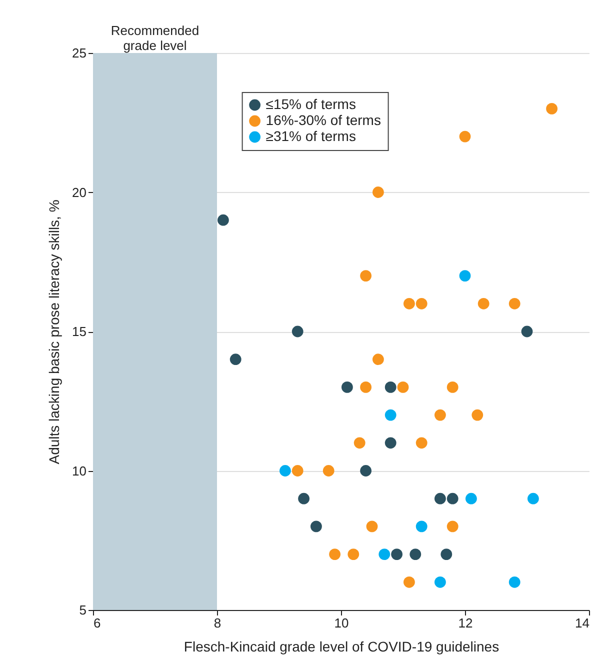 Image resolution: width=595 pixels, height=664 pixels. What do you see at coordinates (323, 120) in the screenshot?
I see `legend-label: 16%-30% of terms` at bounding box center [323, 120].